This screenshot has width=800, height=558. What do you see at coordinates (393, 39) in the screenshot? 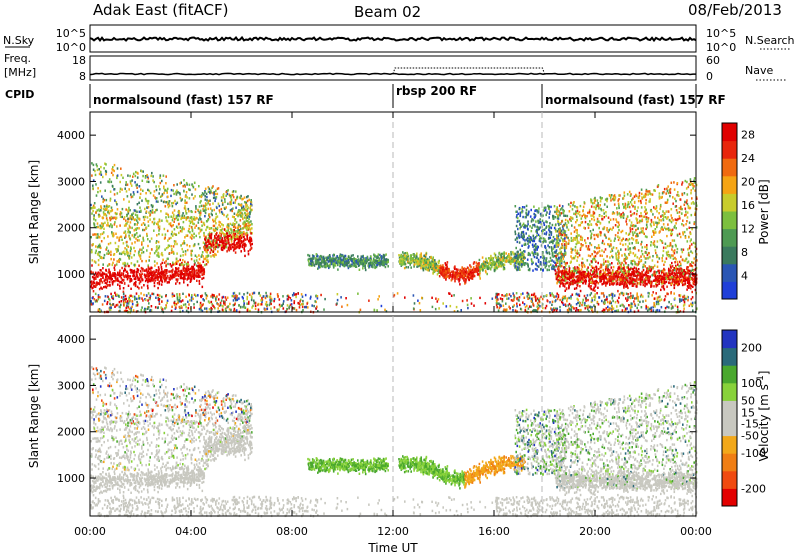
I see `nsky-trace` at bounding box center [393, 39].